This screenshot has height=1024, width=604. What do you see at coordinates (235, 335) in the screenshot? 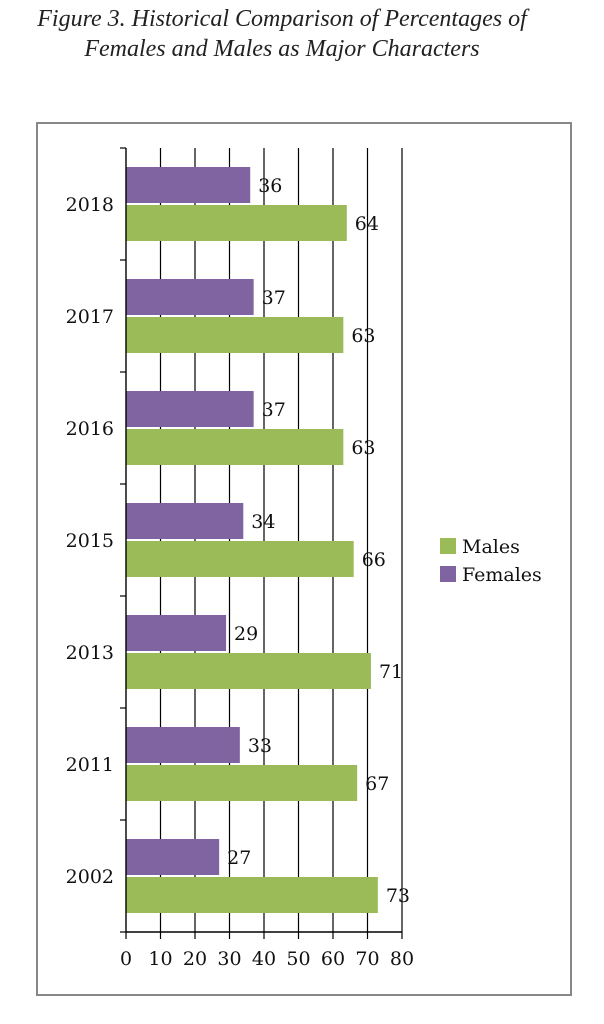
I see `bar-males-2017` at bounding box center [235, 335].